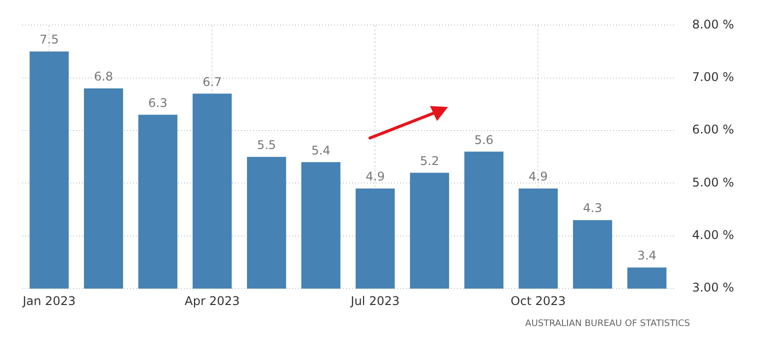  What do you see at coordinates (320, 150) in the screenshot?
I see `data-label: 5.4` at bounding box center [320, 150].